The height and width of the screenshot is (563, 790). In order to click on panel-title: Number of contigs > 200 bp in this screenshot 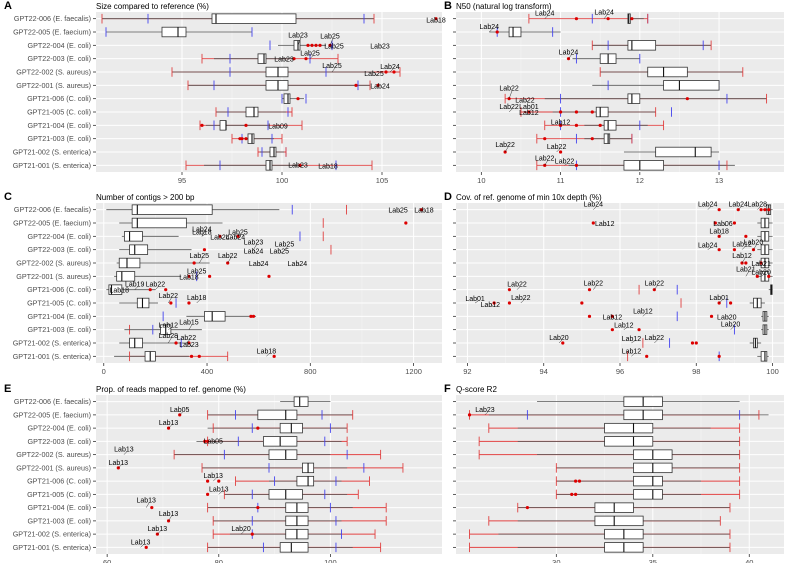, I will do `click(145, 197)`.